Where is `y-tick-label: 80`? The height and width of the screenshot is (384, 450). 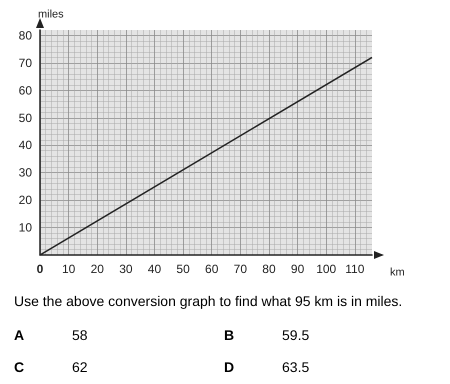
y-tick-label: 80 is located at coordinates (25, 35).